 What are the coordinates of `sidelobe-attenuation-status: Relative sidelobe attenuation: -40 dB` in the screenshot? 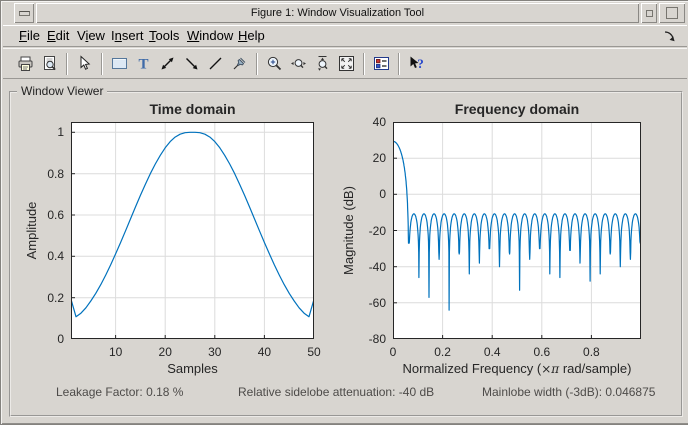 It's located at (336, 392).